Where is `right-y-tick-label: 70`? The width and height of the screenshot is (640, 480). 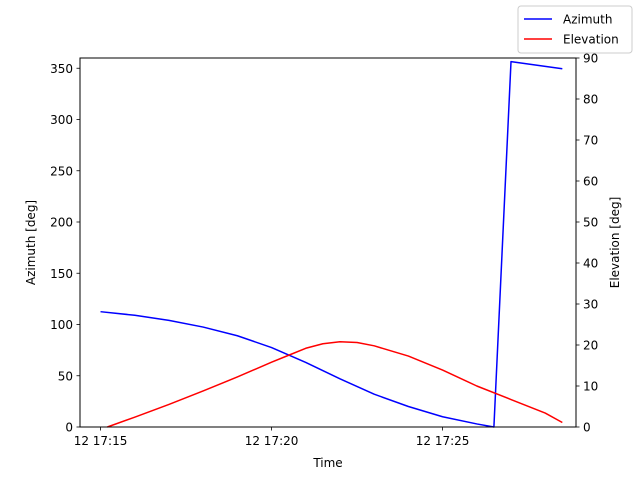
right-y-tick-label: 70 is located at coordinates (590, 141).